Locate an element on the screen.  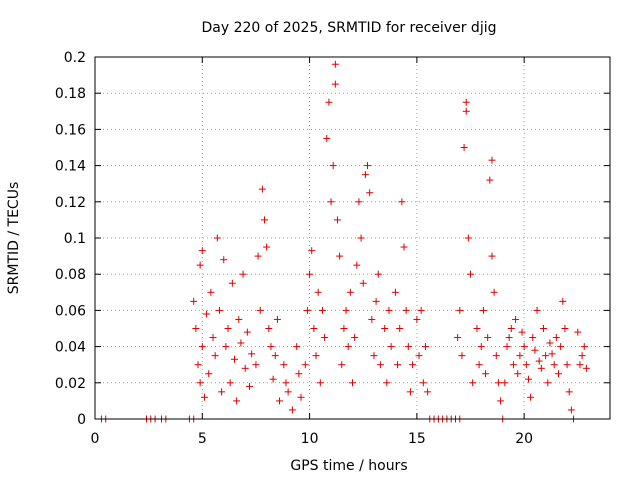
x-tick-label: 10 is located at coordinates (310, 439).